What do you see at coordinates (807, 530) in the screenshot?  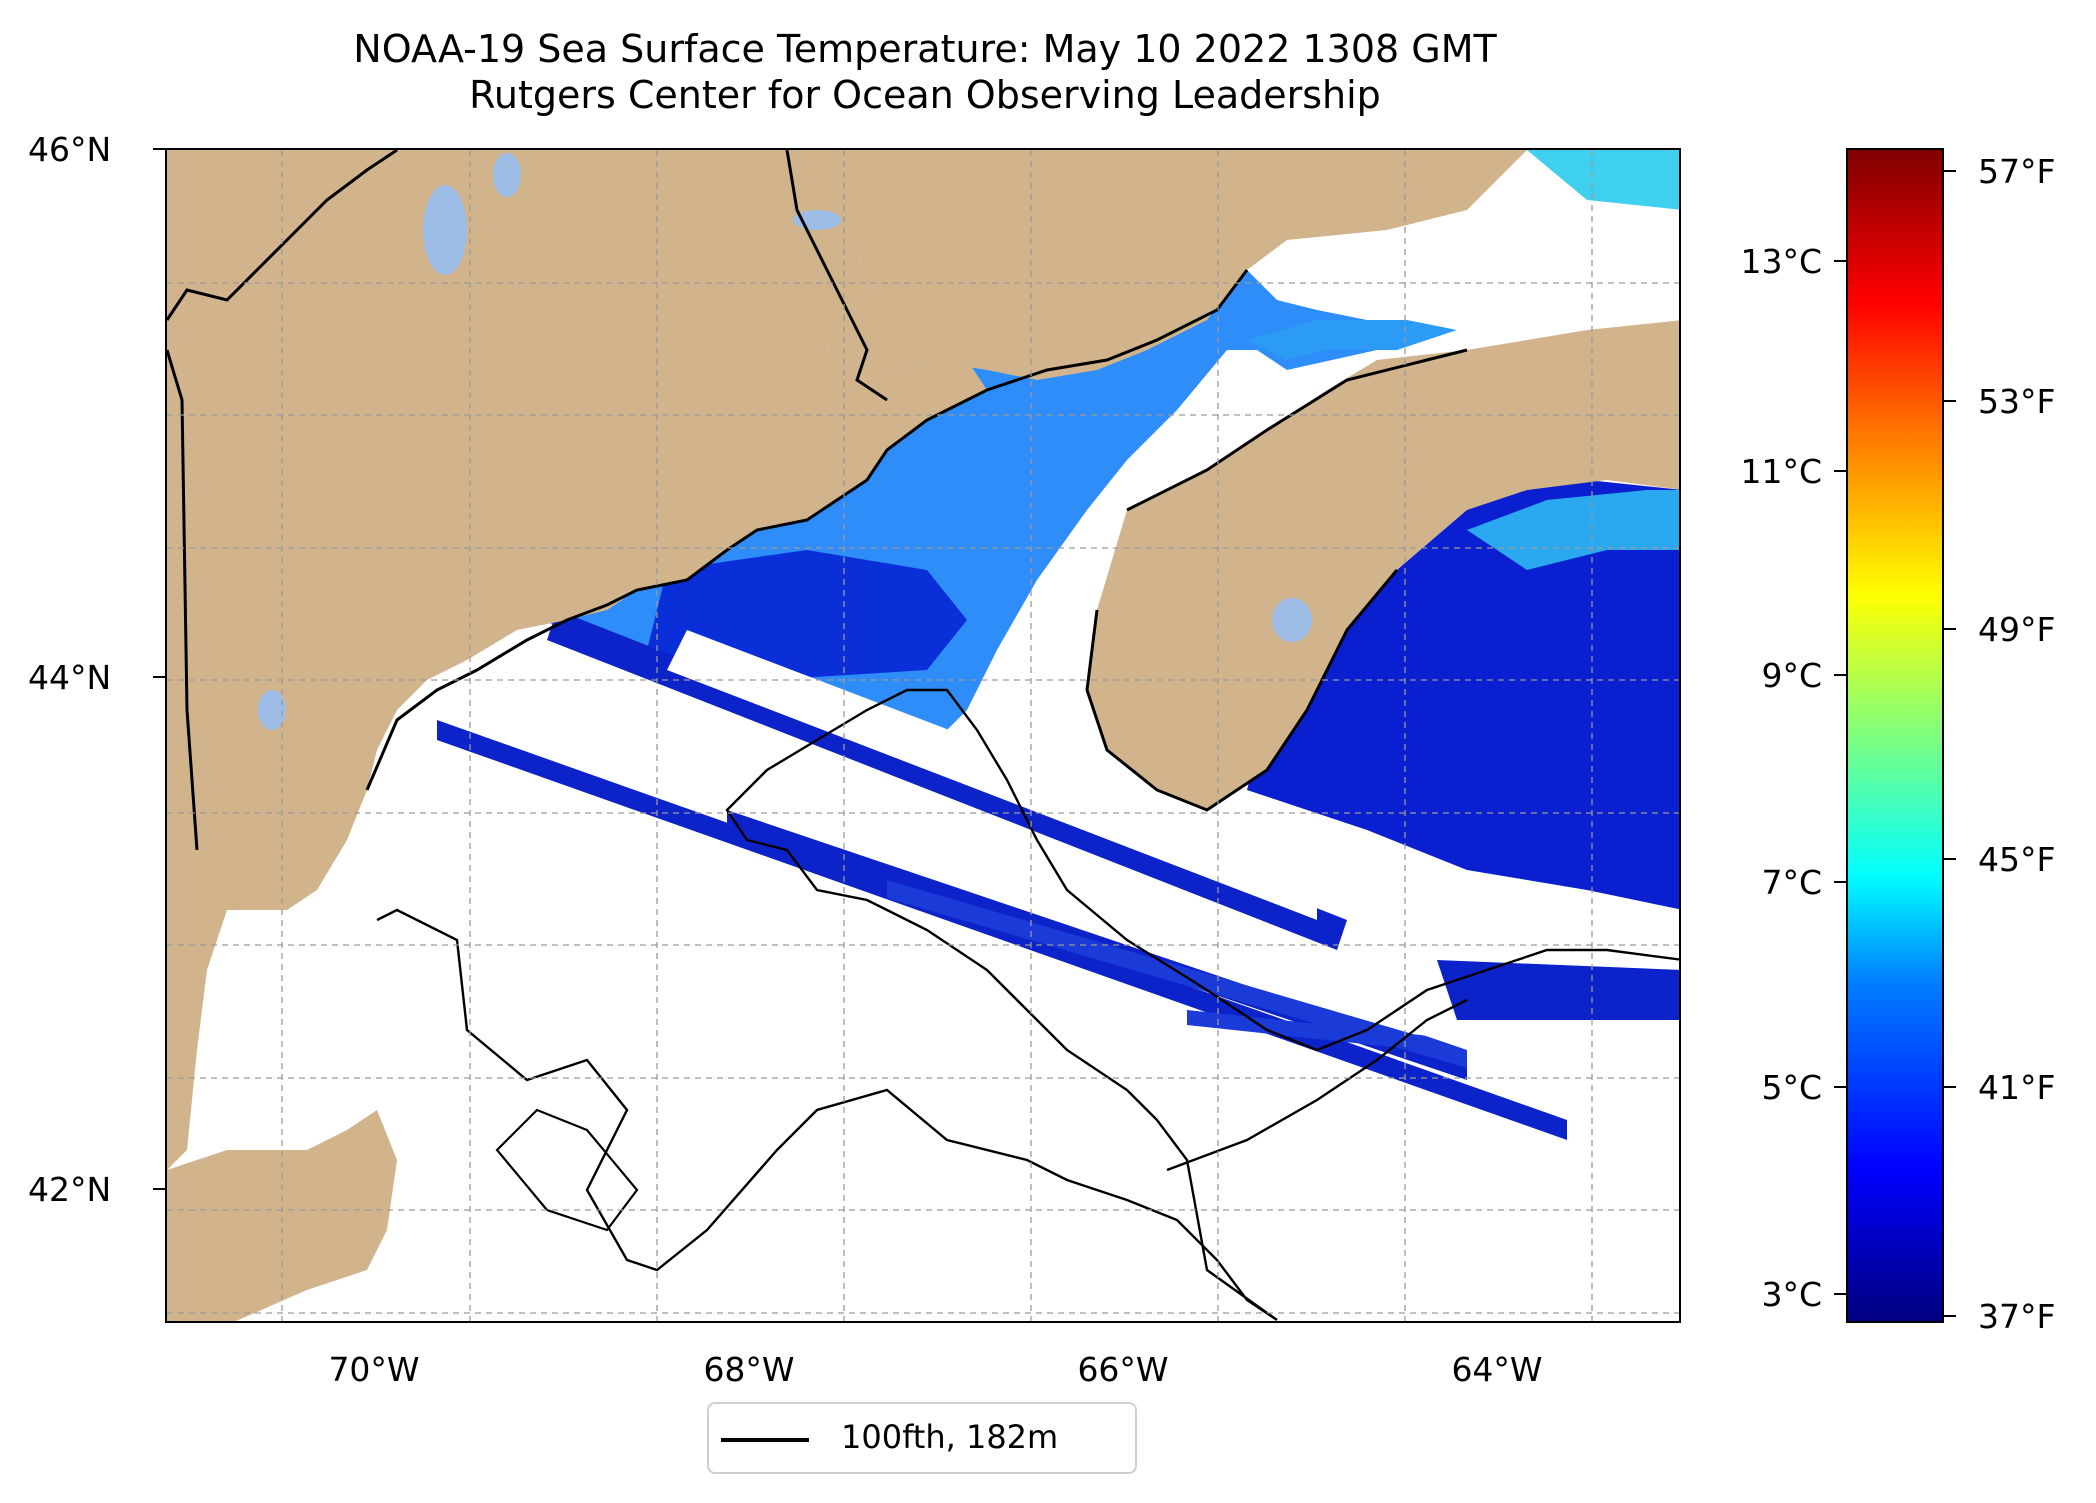 I see `coastline-gulf` at bounding box center [807, 530].